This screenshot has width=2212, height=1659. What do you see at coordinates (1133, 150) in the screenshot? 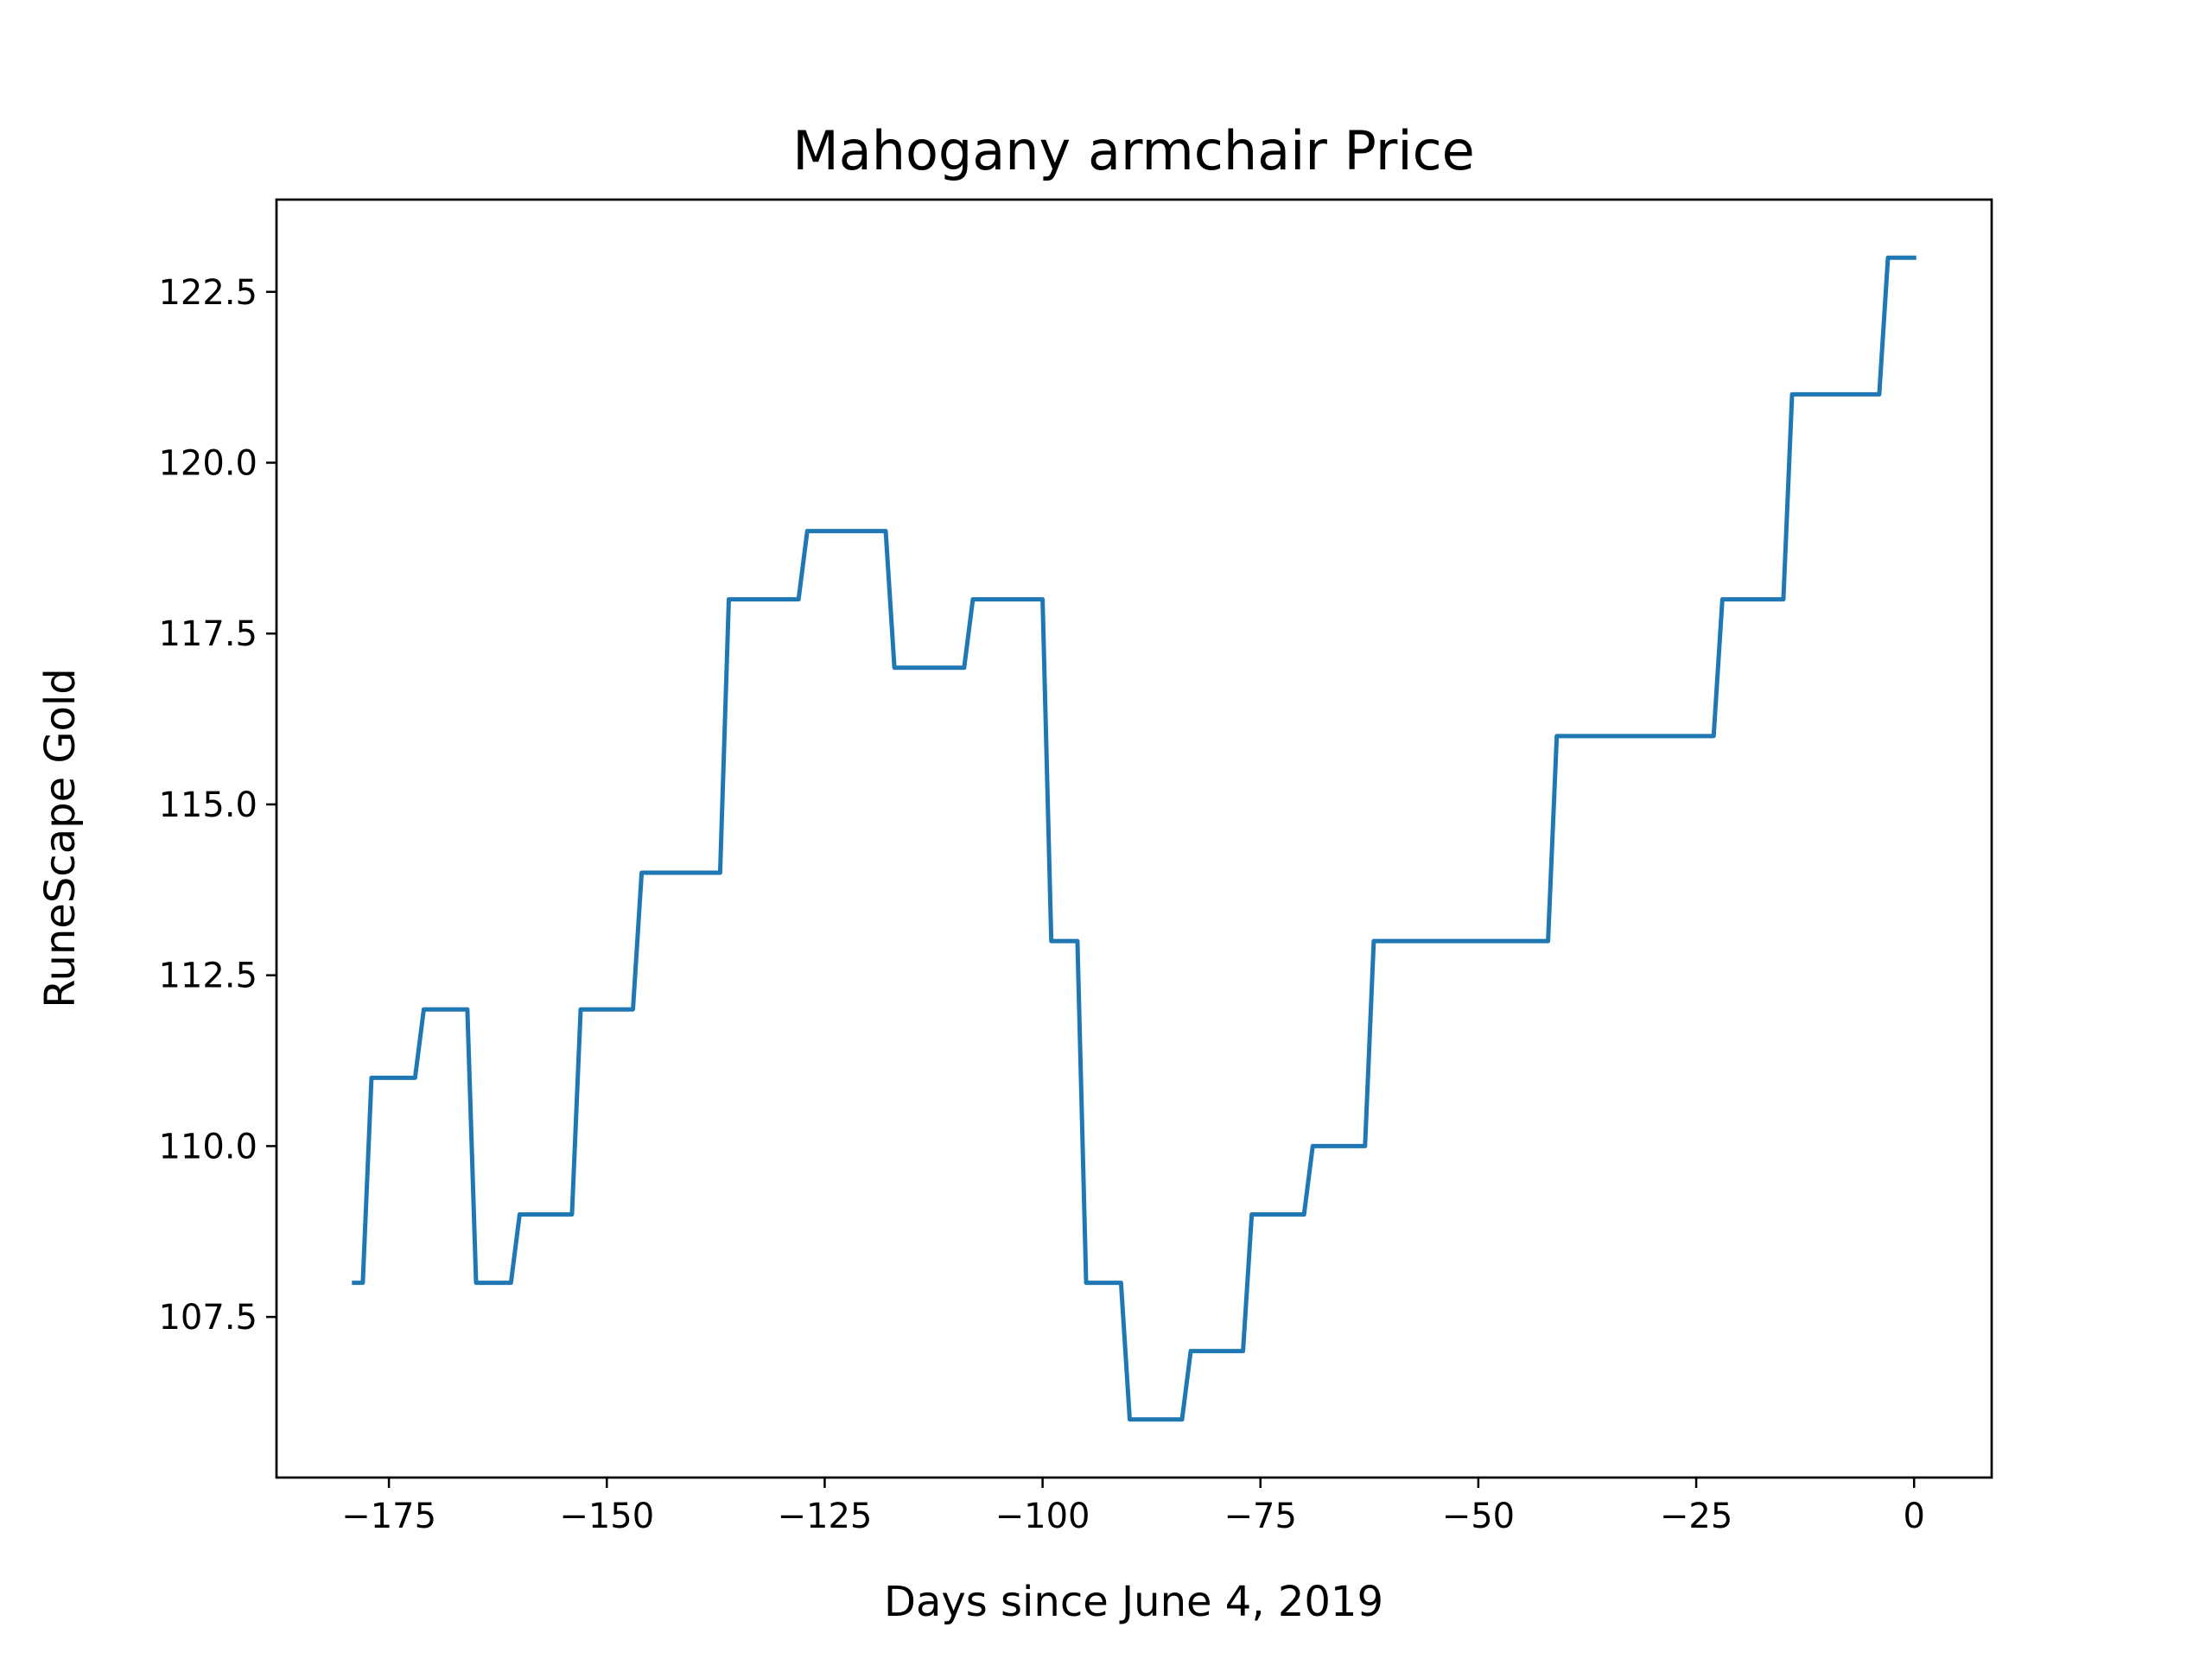
I see `chart-title: Mahogany armchair Price` at bounding box center [1133, 150].